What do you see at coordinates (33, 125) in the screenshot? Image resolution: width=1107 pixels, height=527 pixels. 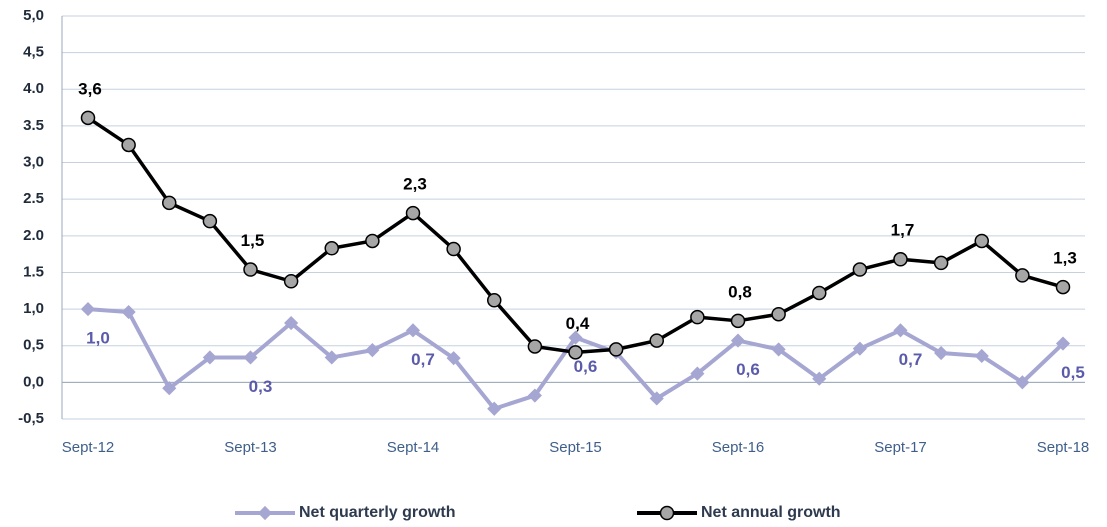 I see `y-tick-label: 3.5` at bounding box center [33, 125].